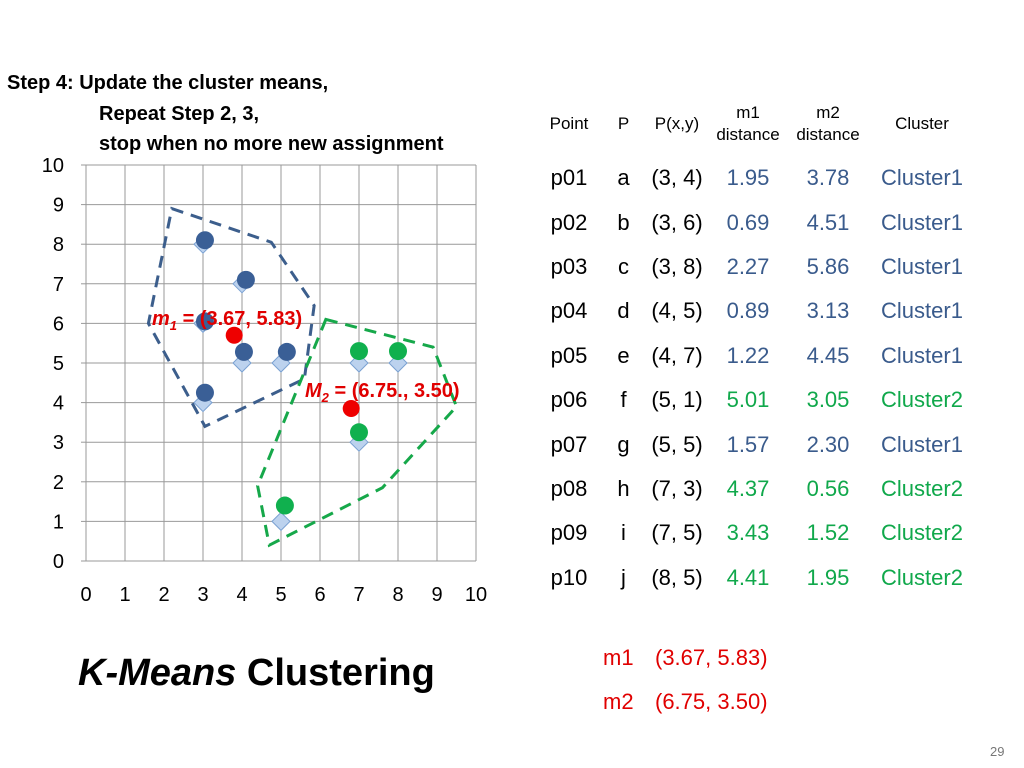 Image resolution: width=1024 pixels, height=768 pixels. Describe the element at coordinates (828, 488) in the screenshot. I see `cell-m2: 0.56` at that location.